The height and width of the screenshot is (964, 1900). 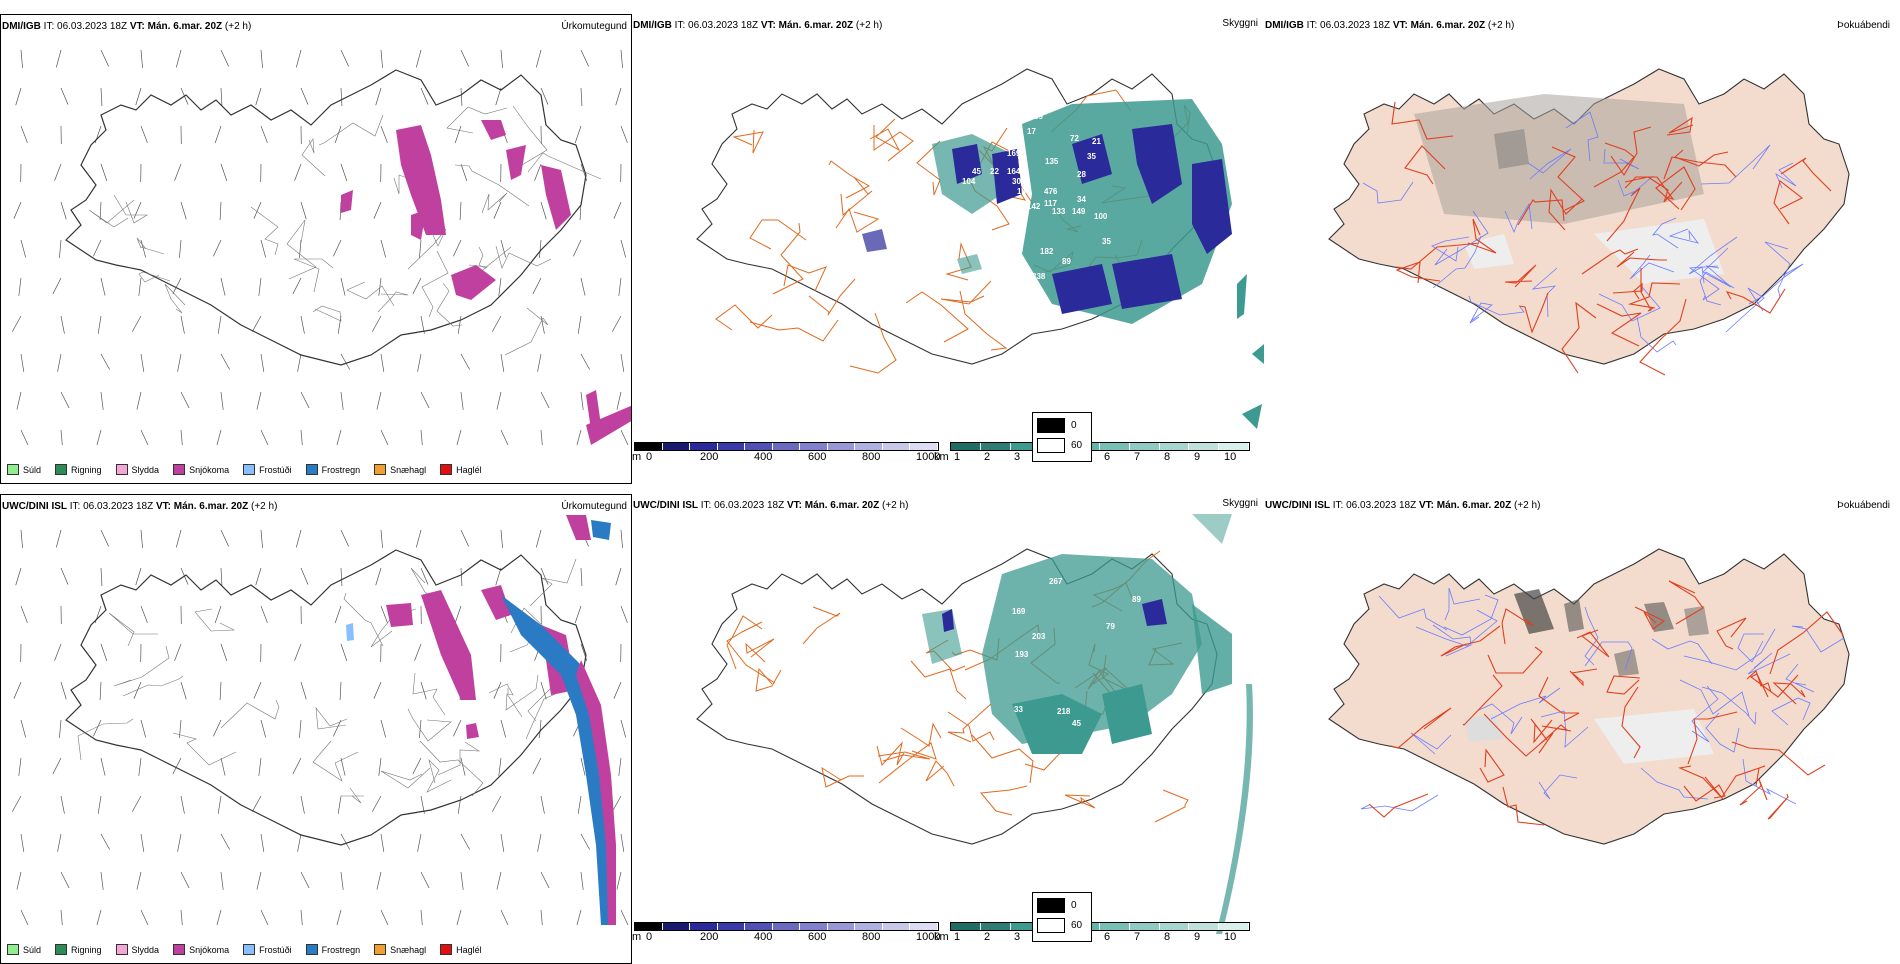 I want to click on scale-tick: 10, so click(x=1230, y=457).